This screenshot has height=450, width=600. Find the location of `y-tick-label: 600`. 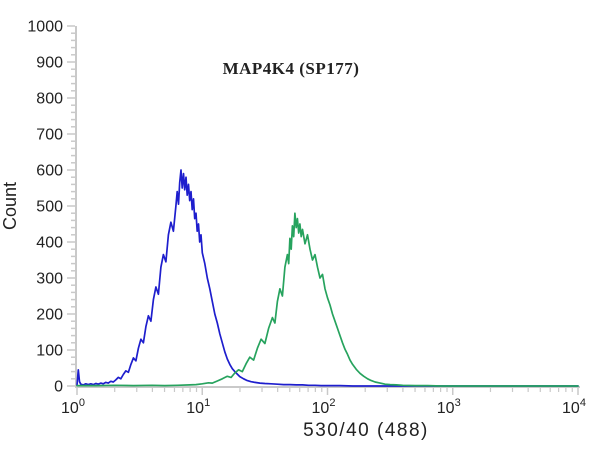

y-tick-label: 600 is located at coordinates (49, 171).